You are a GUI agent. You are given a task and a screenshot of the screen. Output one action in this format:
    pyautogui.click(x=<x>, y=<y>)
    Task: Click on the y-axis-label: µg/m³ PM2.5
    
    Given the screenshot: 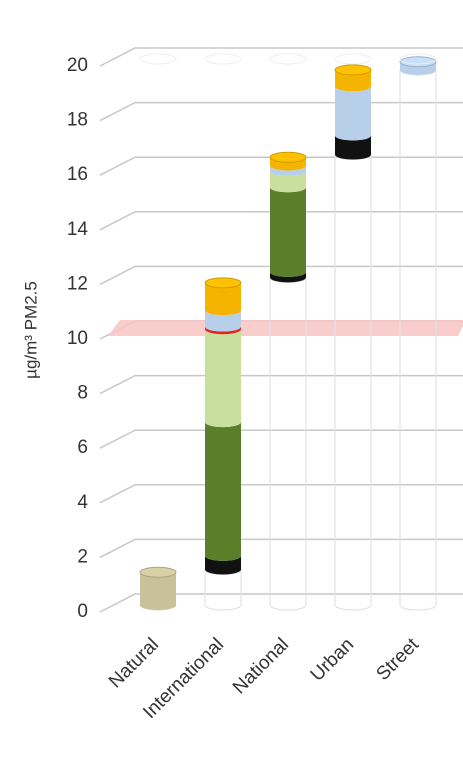 What is the action you would take?
    pyautogui.click(x=30, y=330)
    